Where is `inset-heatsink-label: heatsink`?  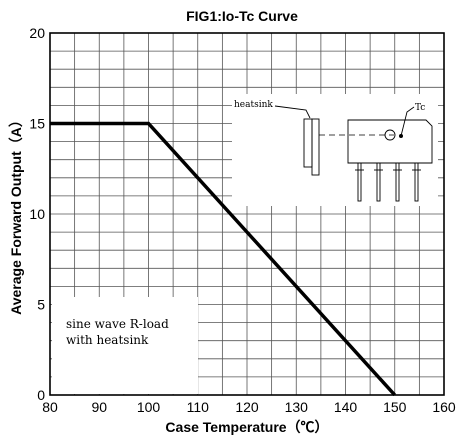 inset-heatsink-label: heatsink is located at coordinates (253, 105).